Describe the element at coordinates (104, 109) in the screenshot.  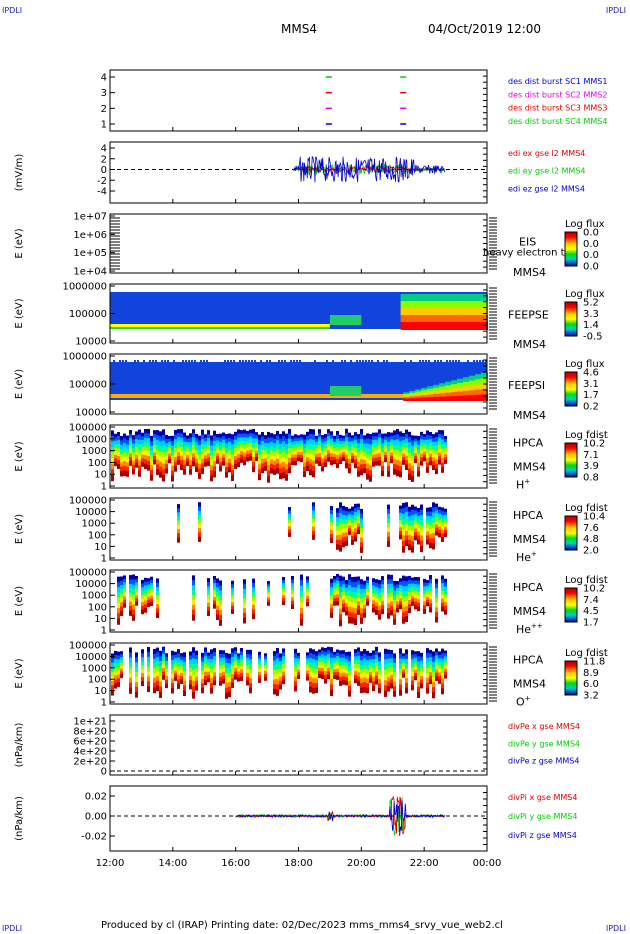
I see `burst-ytick-label: 2` at that location.